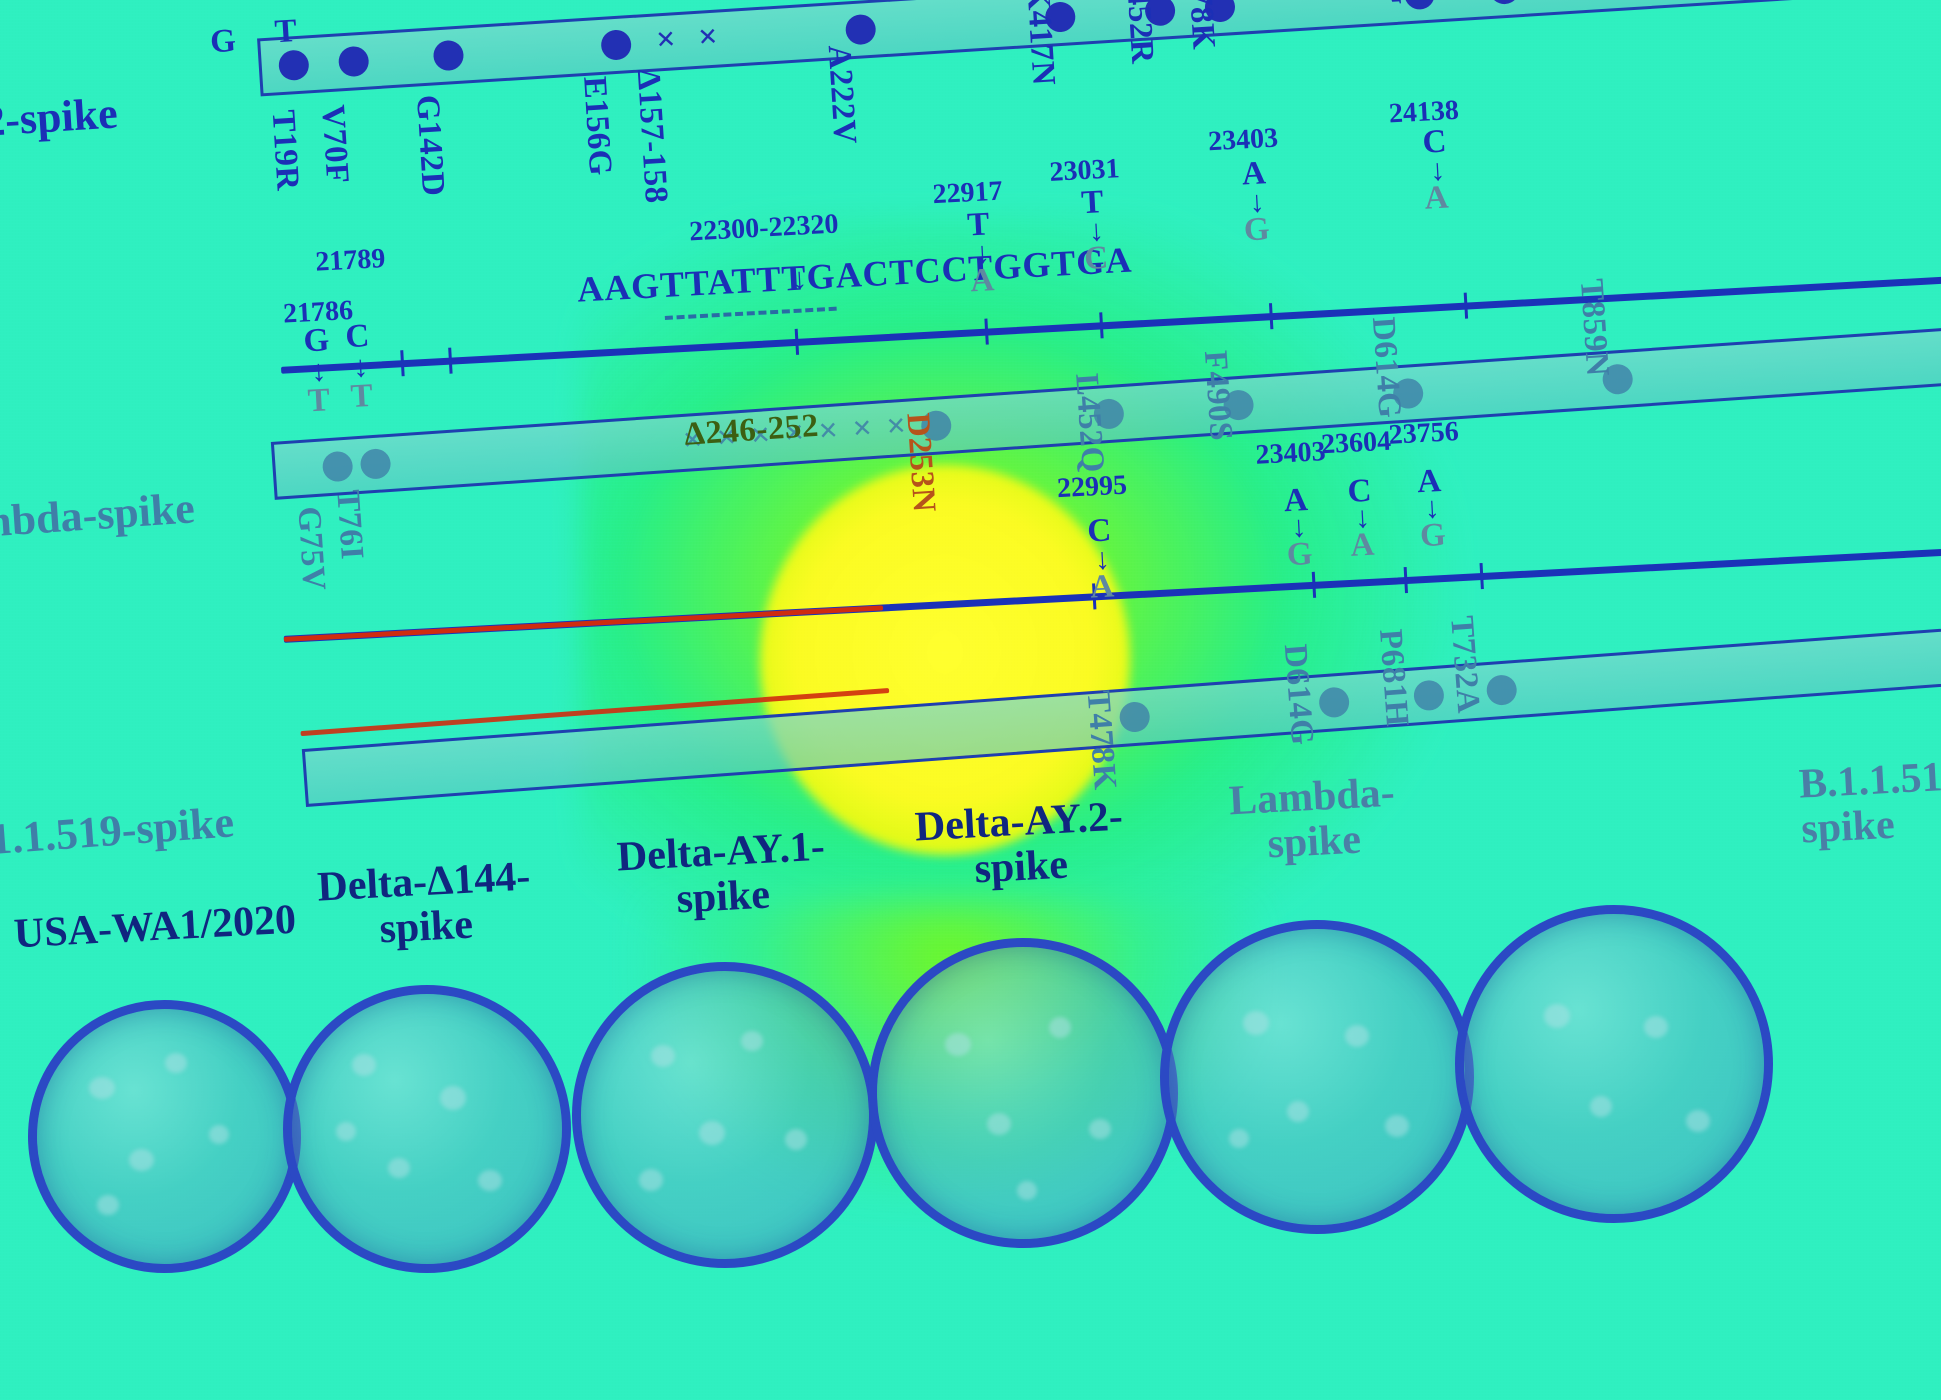 The image size is (1941, 1400). Describe the element at coordinates (164, 1136) in the screenshot. I see `petri-dish-usa-wa1-2020` at that location.